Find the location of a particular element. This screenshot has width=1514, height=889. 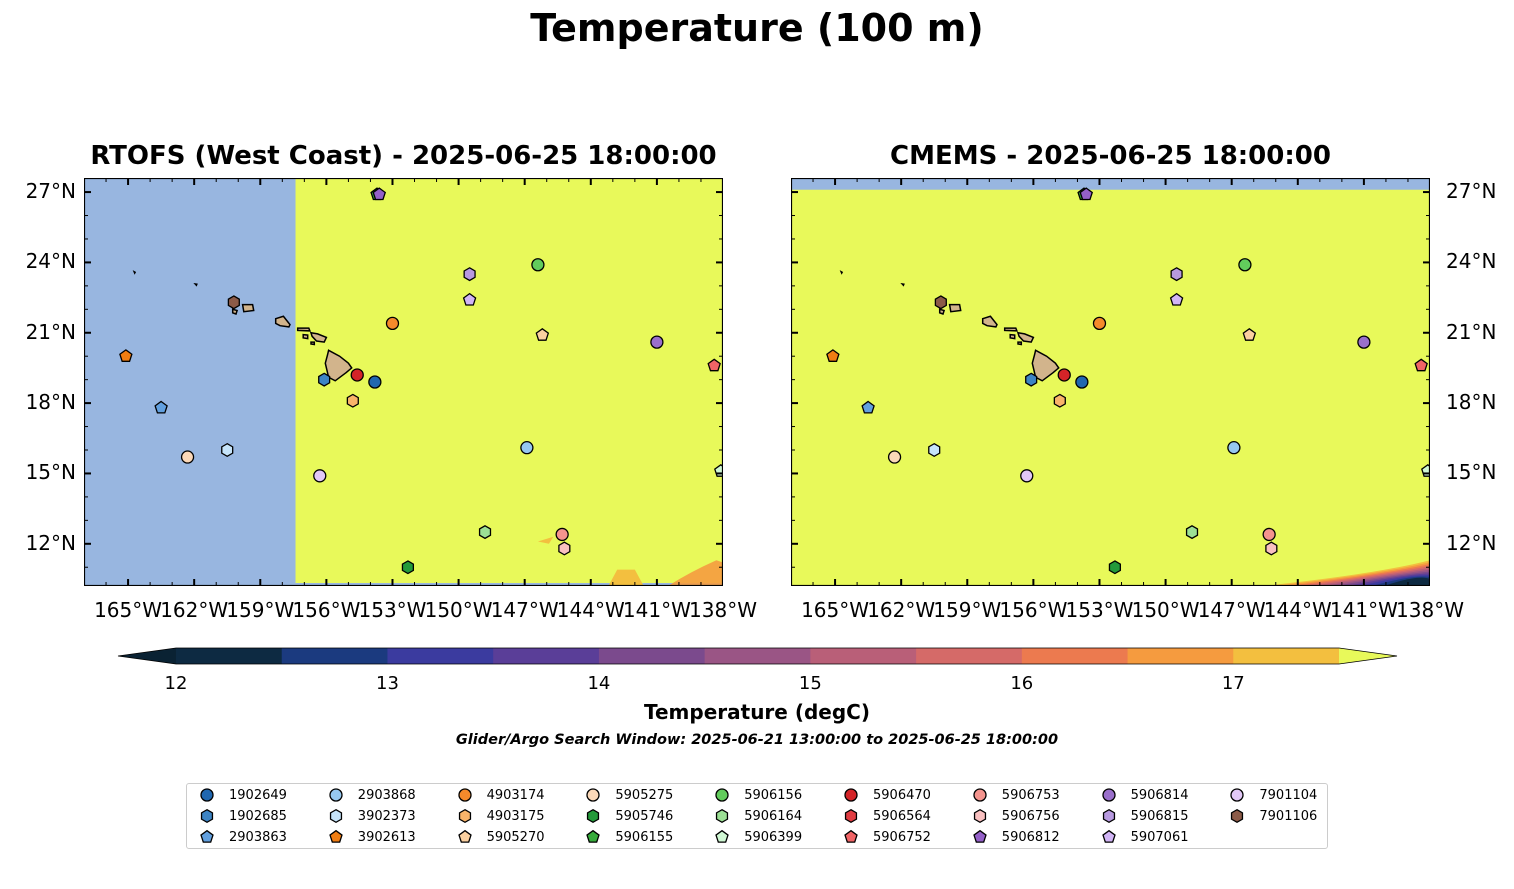

platform-1902685-marker is located at coordinates (324, 379).